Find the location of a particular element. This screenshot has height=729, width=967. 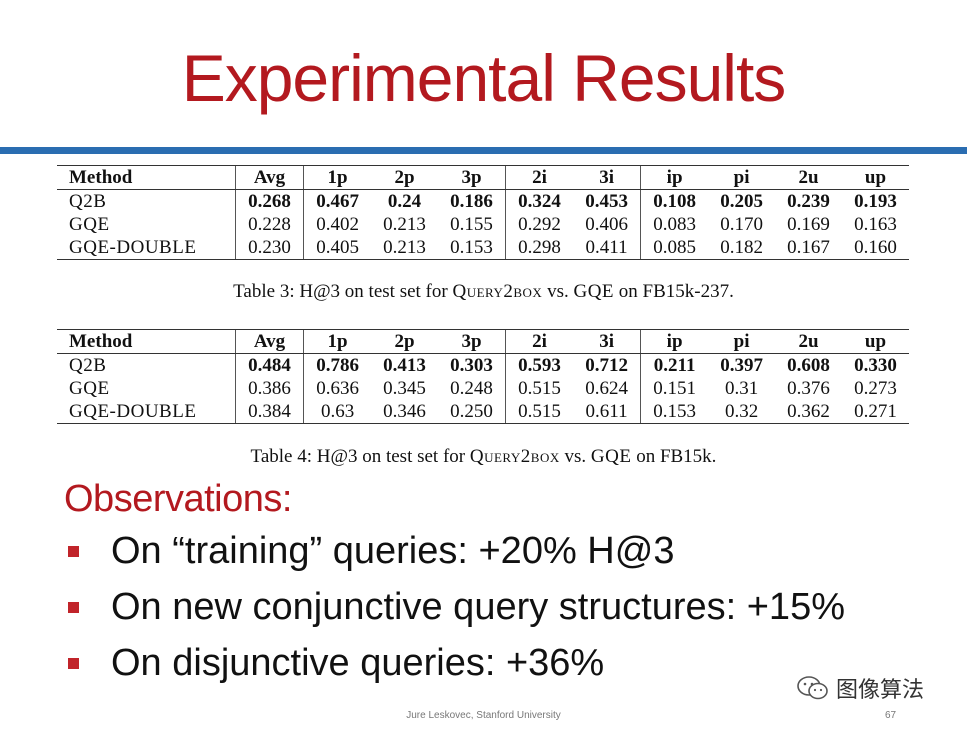

header-pi: pi is located at coordinates (742, 341).